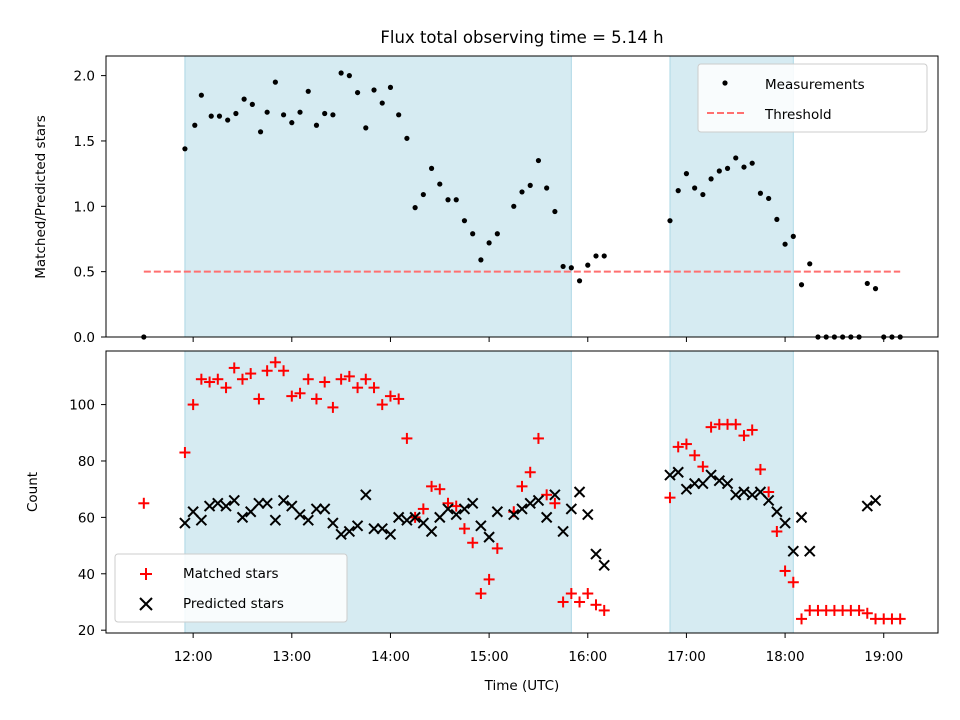 The width and height of the screenshot is (960, 720). I want to click on x-tick-label-2: 14:00, so click(390, 657).